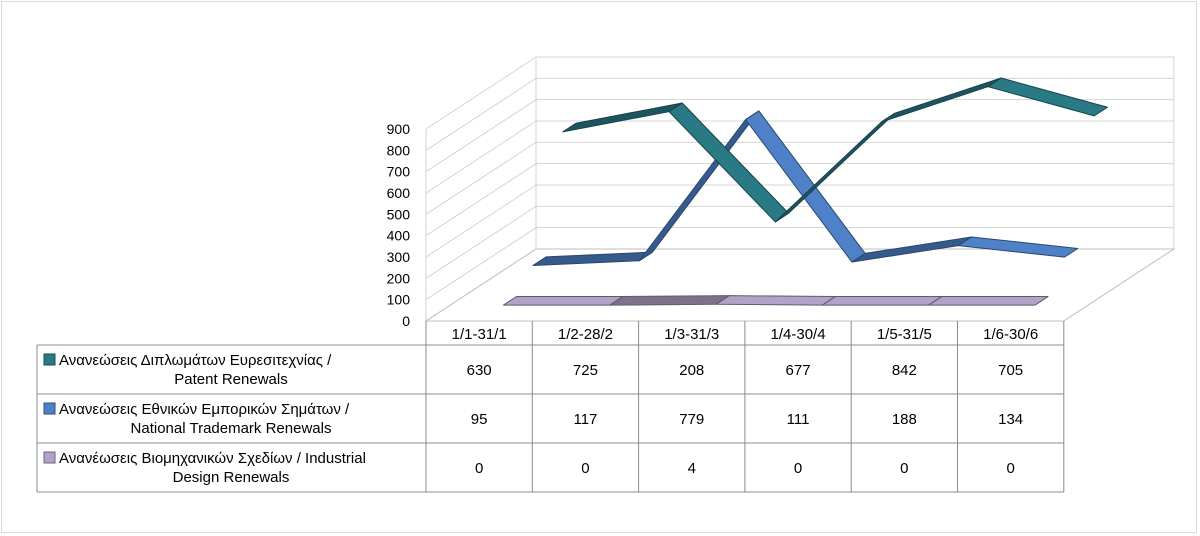 The width and height of the screenshot is (1200, 536). I want to click on y-tick-label: 200, so click(399, 278).